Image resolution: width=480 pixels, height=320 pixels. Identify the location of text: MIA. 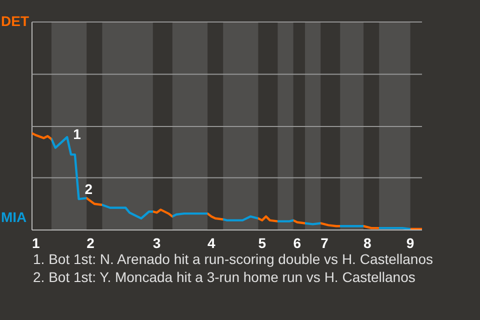
(14, 217).